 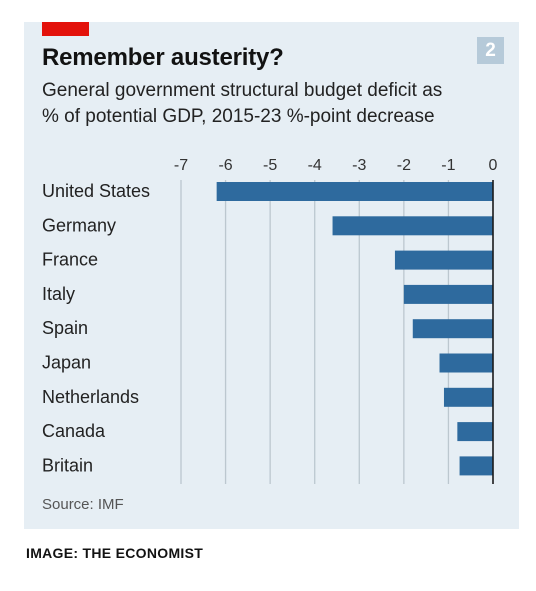 I want to click on category-label: France, so click(x=70, y=260).